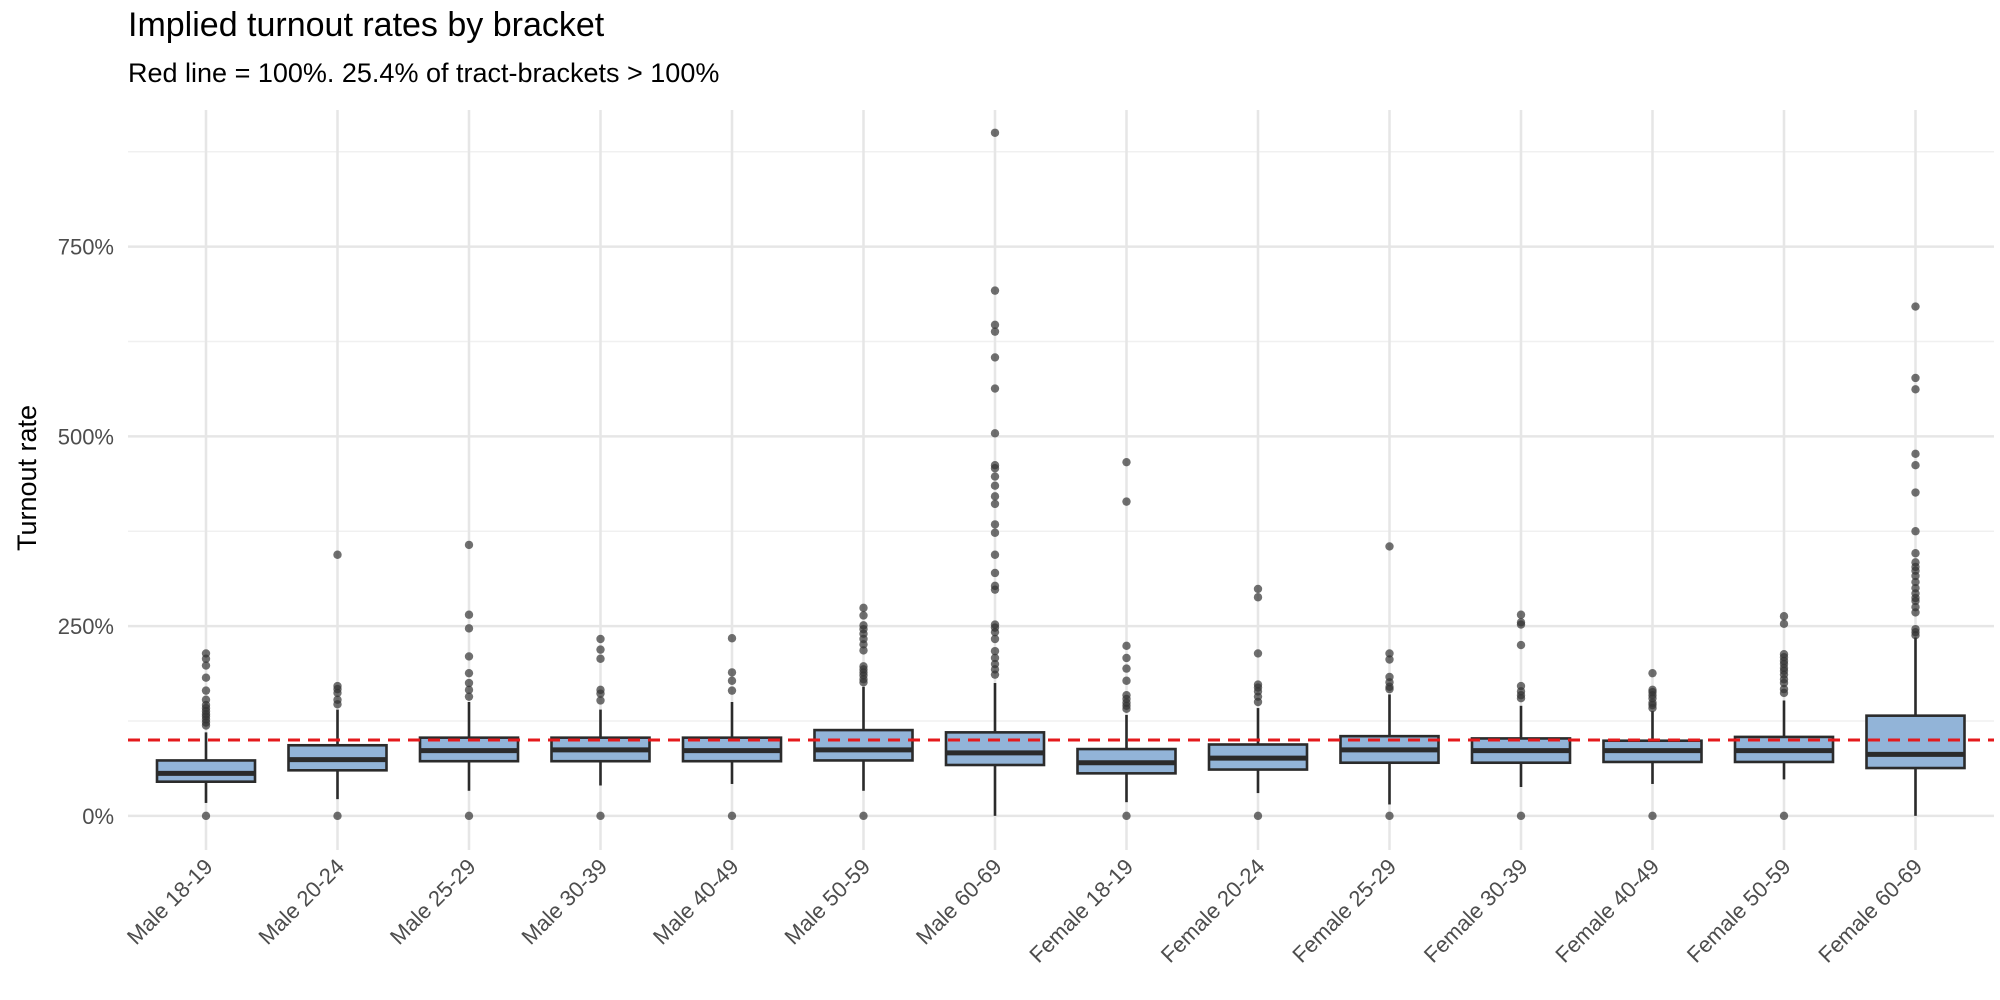  I want to click on y-tick-label: 500%, so click(86, 436).